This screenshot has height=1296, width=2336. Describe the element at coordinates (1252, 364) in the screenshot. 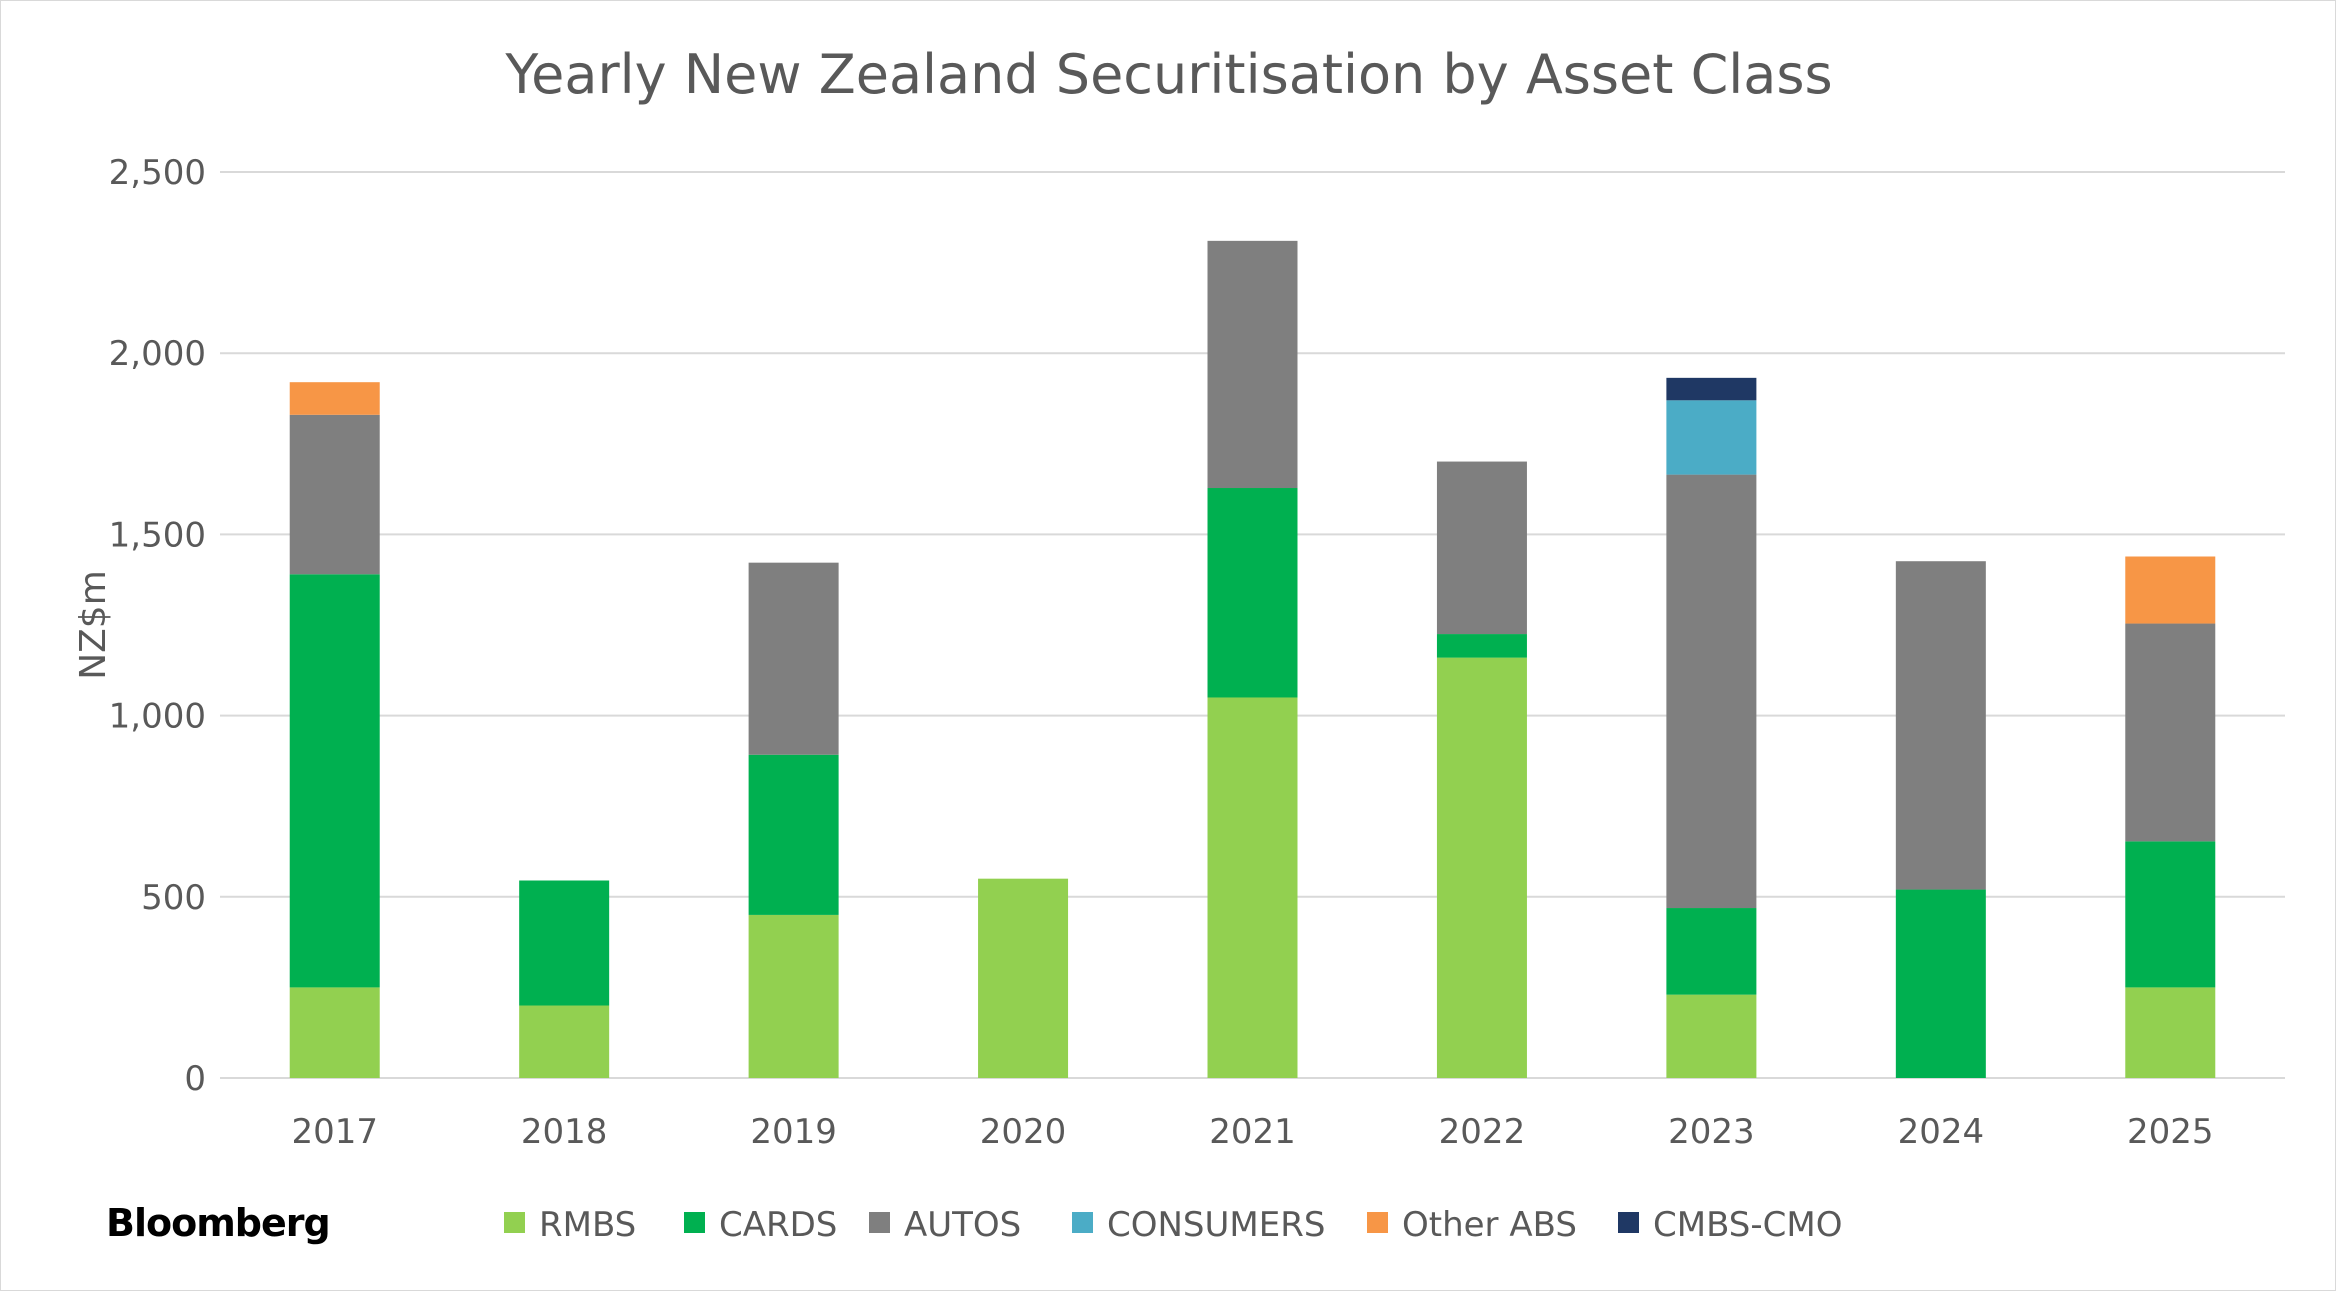

I see `bar-autos-2021` at that location.